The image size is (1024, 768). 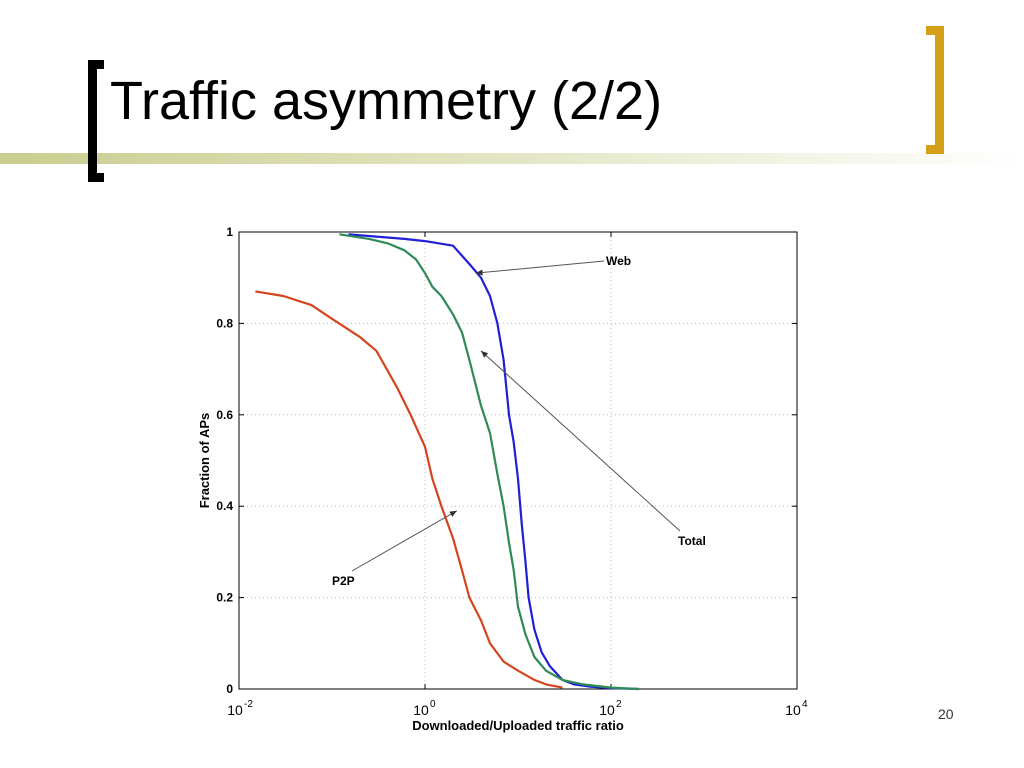 What do you see at coordinates (518, 725) in the screenshot?
I see `x-axis-label: Downloaded/Uploaded traffic ratio` at bounding box center [518, 725].